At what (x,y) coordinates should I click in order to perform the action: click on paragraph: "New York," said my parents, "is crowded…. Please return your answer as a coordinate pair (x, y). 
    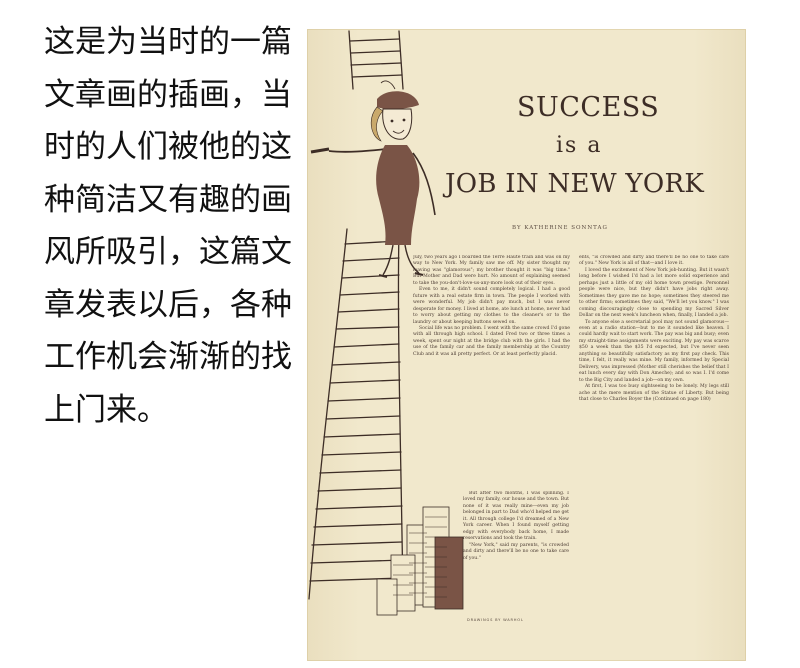
    Looking at the image, I should click on (516, 551).